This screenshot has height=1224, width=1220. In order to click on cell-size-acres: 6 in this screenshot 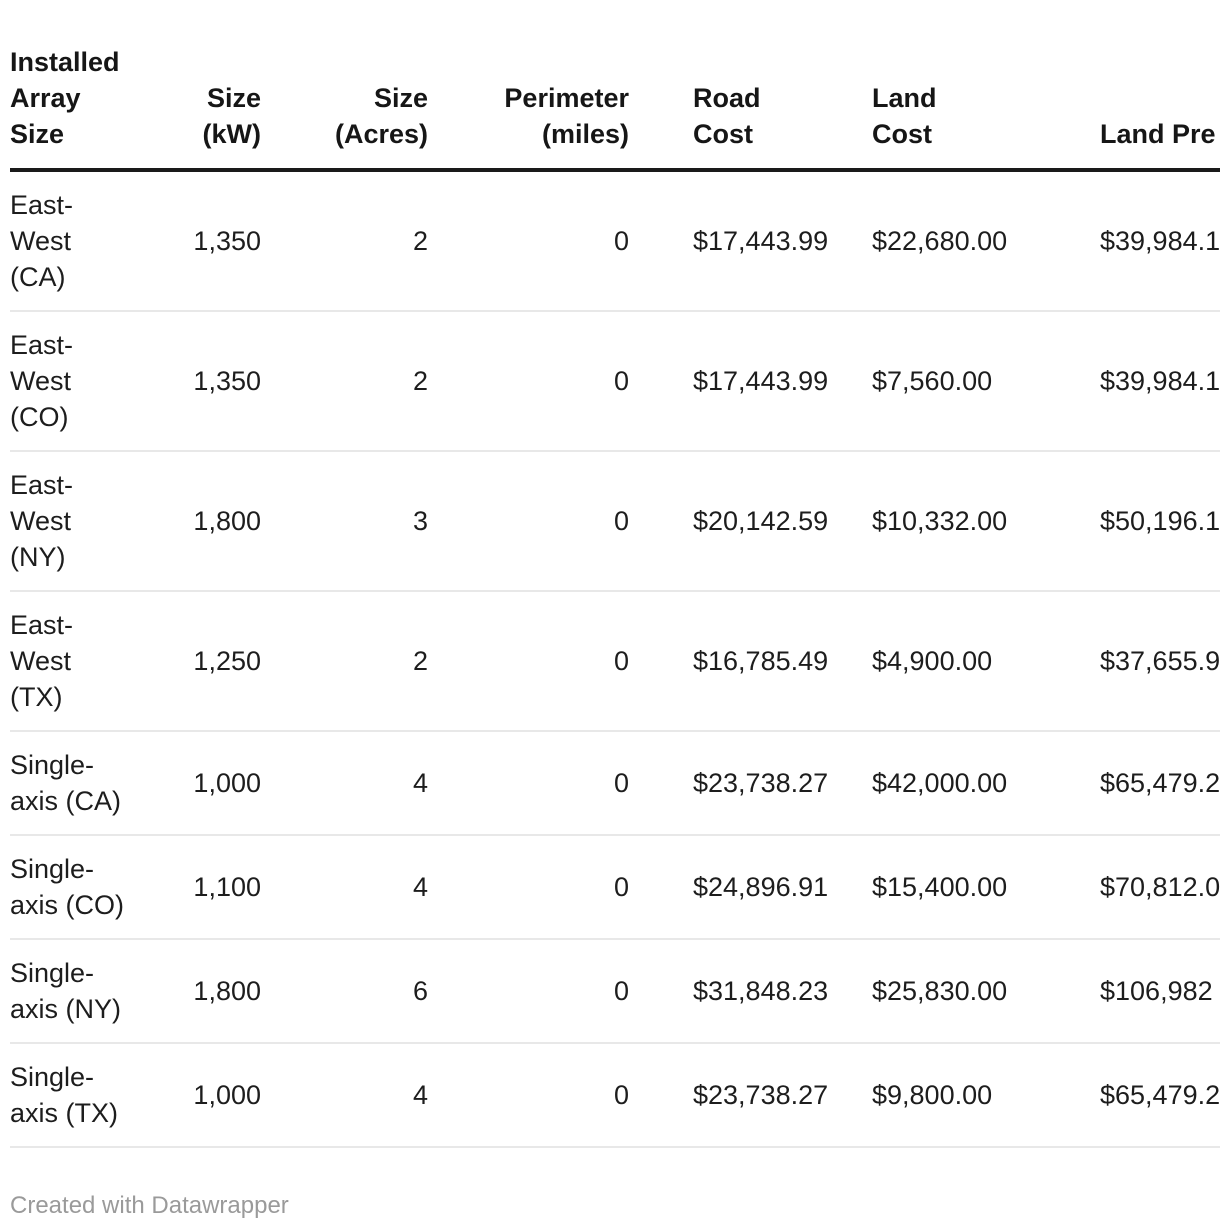, I will do `click(353, 991)`.